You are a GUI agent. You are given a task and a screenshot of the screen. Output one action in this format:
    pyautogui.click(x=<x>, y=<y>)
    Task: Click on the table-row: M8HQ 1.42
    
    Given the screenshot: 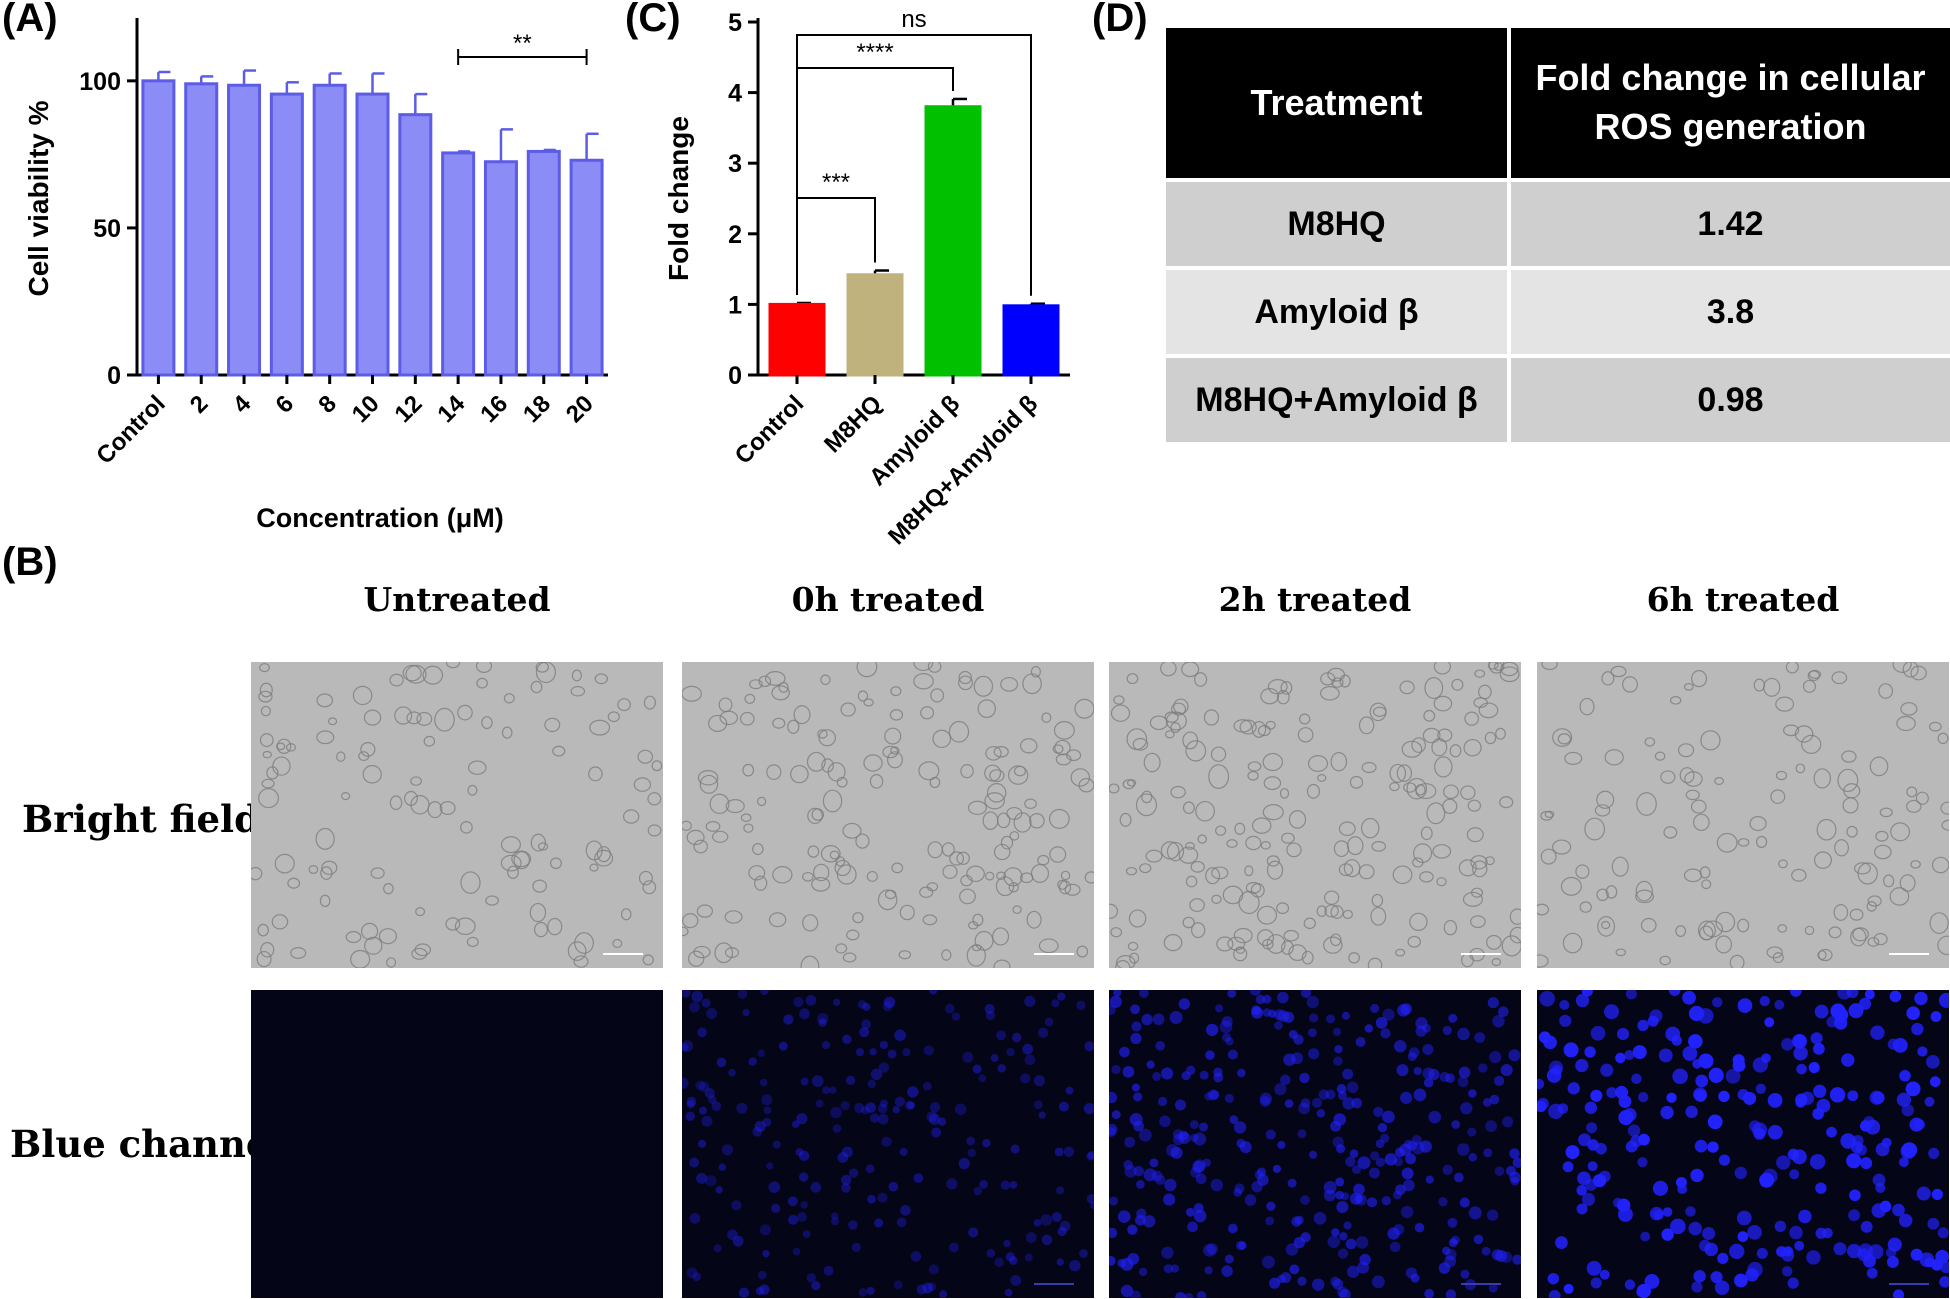 What is the action you would take?
    pyautogui.click(x=1558, y=222)
    